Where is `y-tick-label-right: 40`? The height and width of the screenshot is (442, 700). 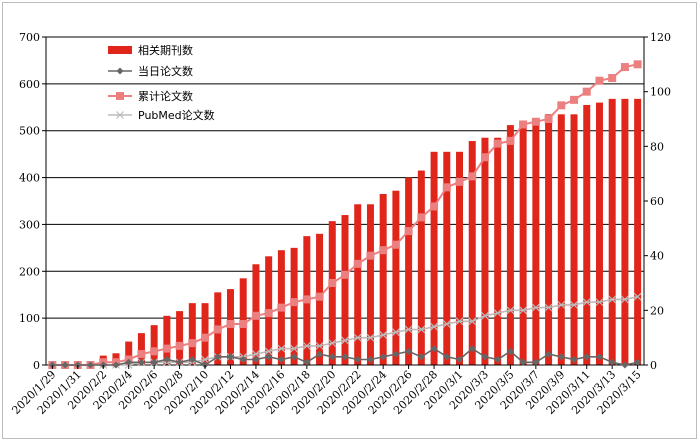 y-tick-label-right: 40 is located at coordinates (657, 256).